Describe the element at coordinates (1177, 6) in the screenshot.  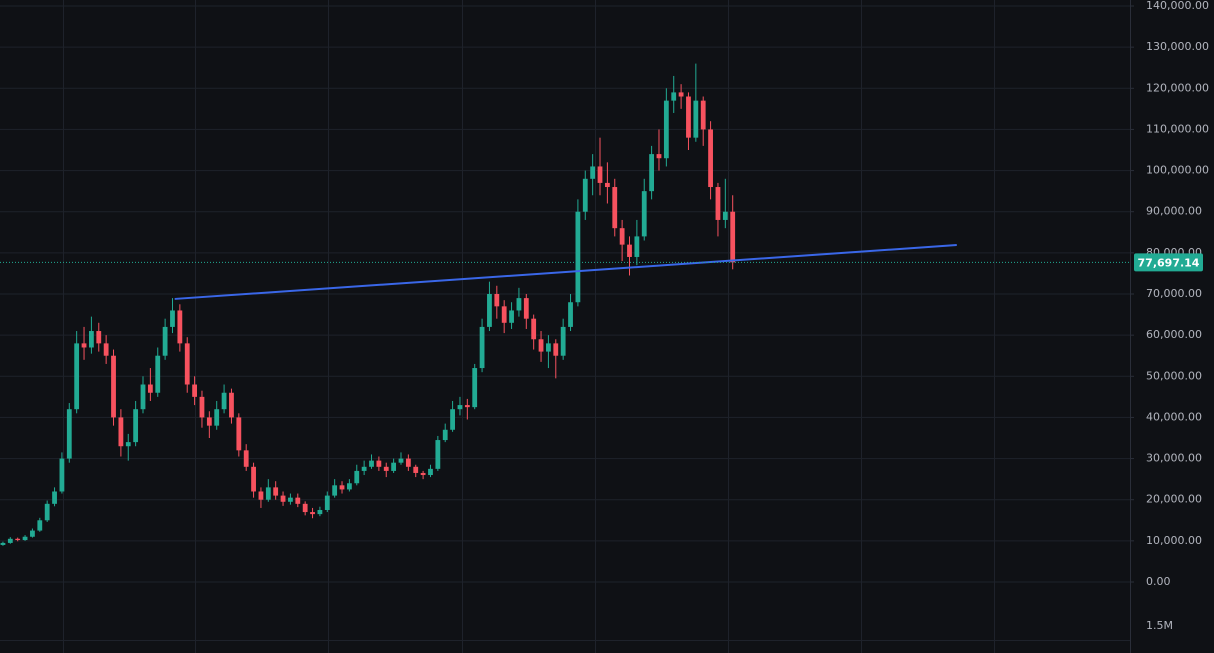
I see `y-tick-label: 140,000.00` at that location.